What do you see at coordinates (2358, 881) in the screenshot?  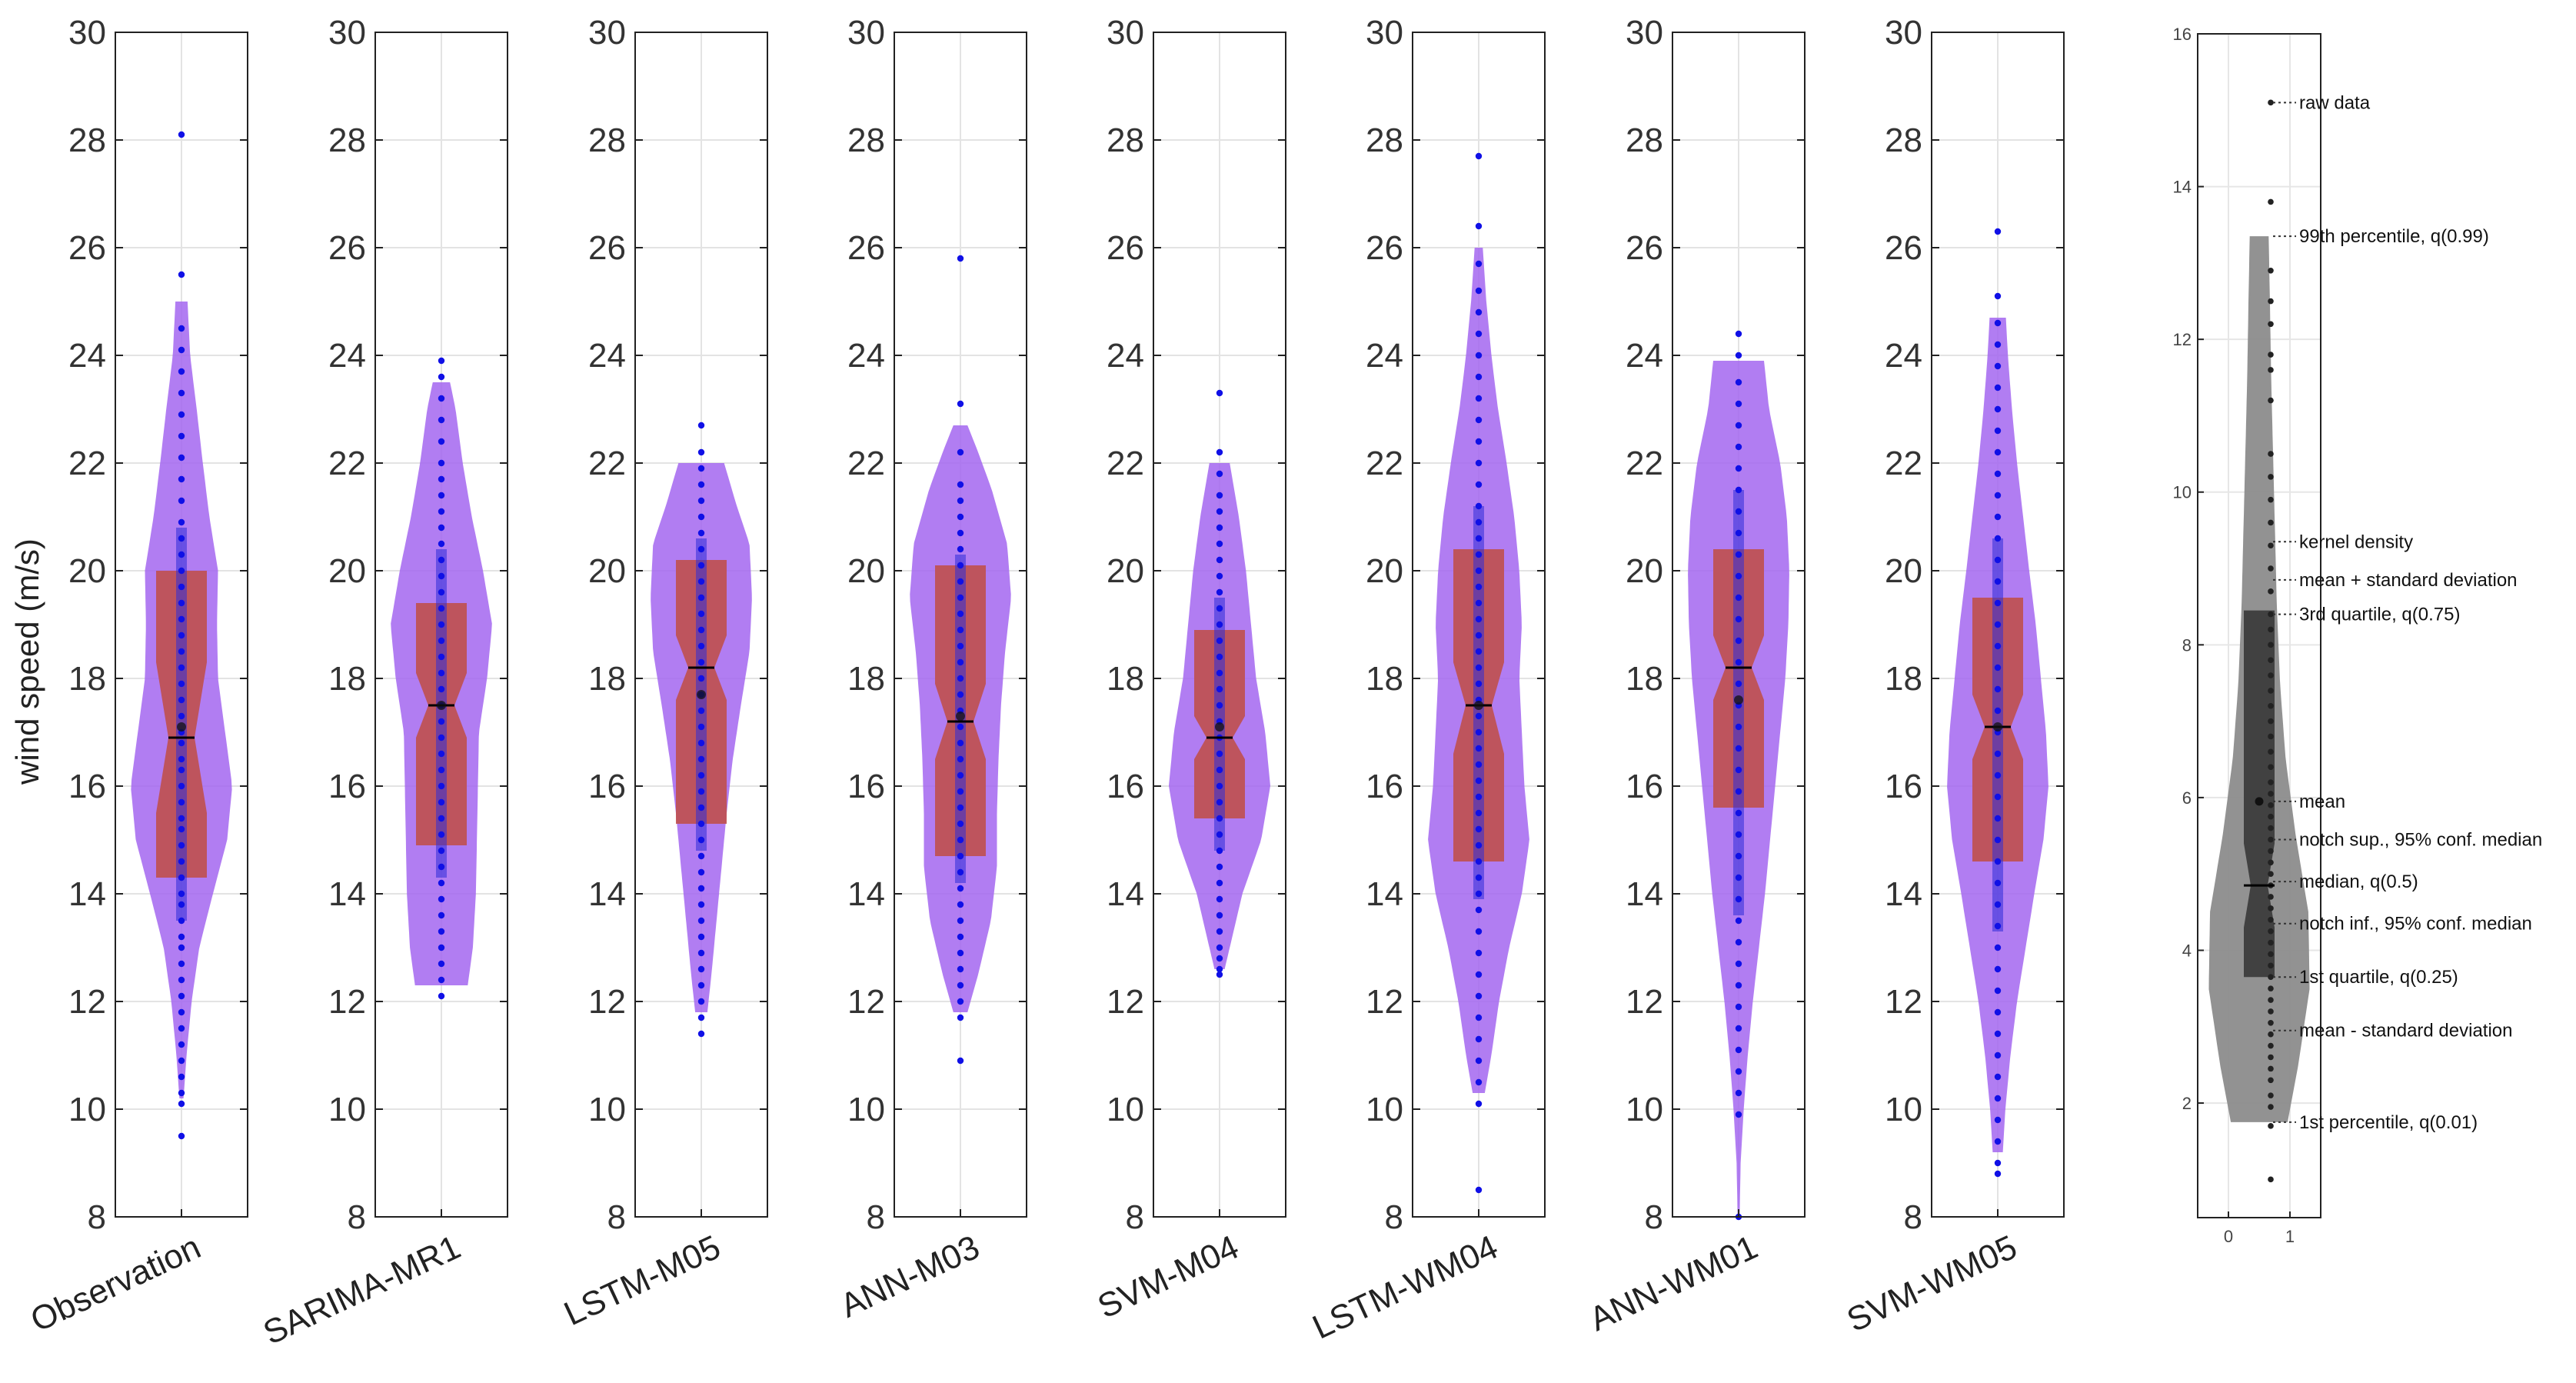 I see `annotation-label: median, q(0.5)` at bounding box center [2358, 881].